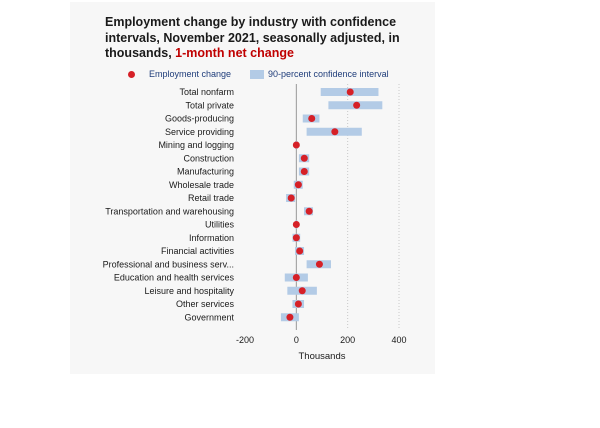  I want to click on category-label: Utilities, so click(220, 225).